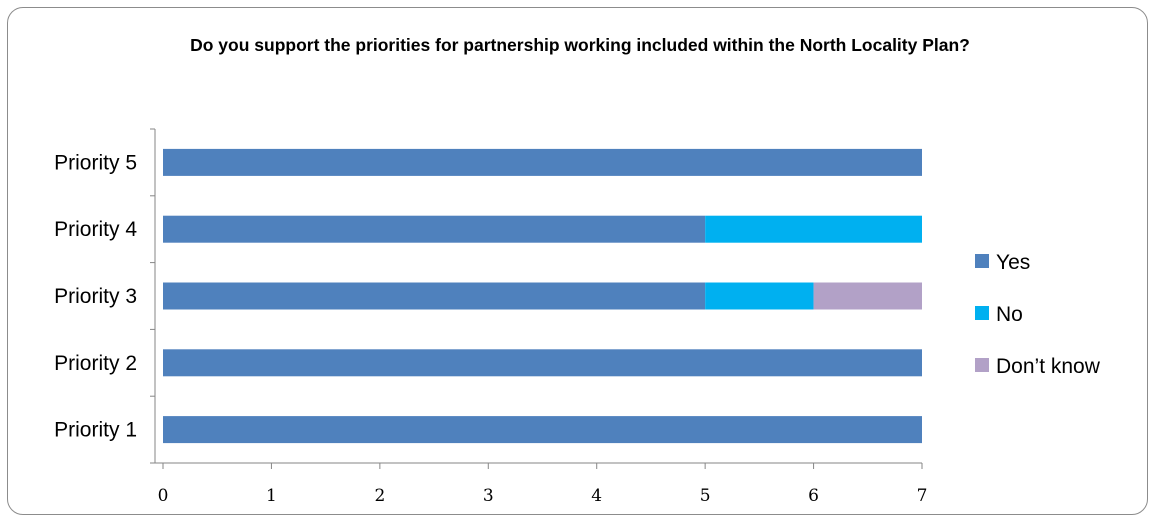  I want to click on category-label: Priority 1, so click(95, 430).